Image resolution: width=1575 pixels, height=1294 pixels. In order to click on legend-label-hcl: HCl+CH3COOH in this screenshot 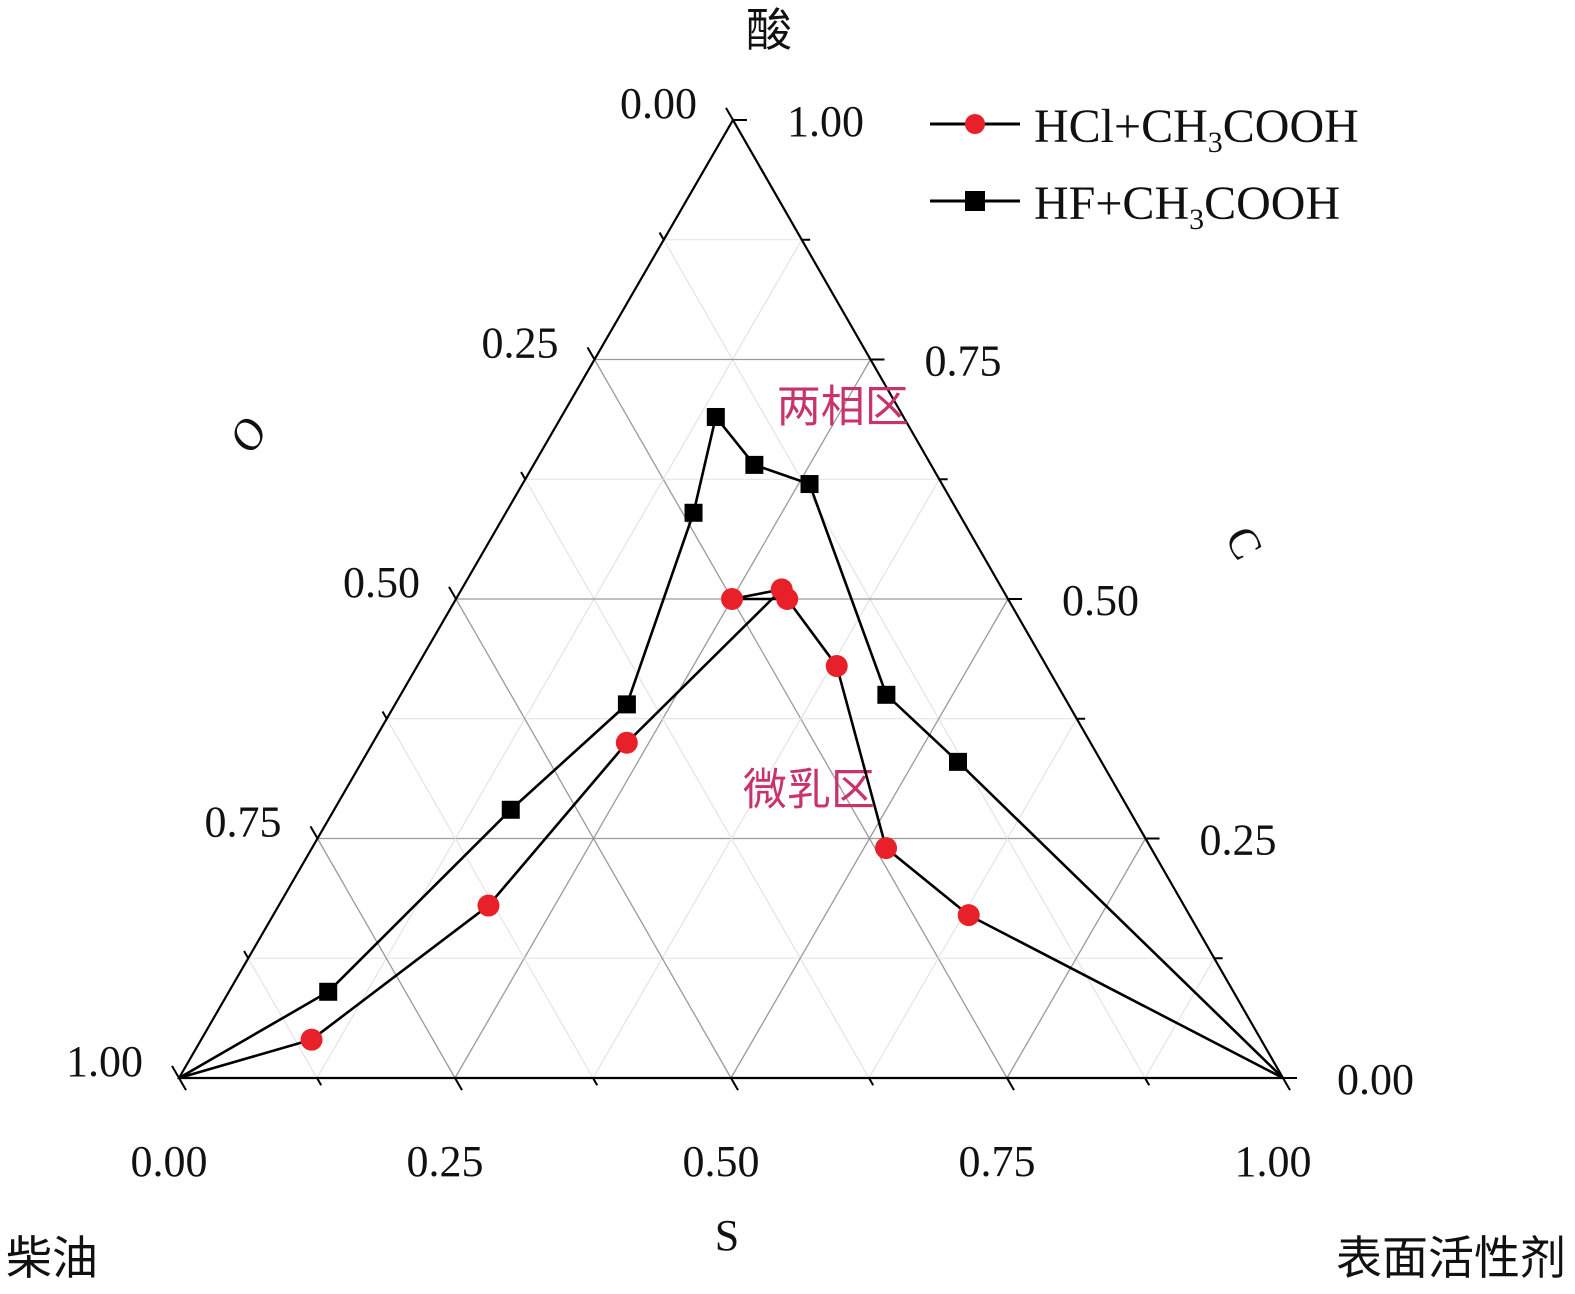, I will do `click(1196, 129)`.